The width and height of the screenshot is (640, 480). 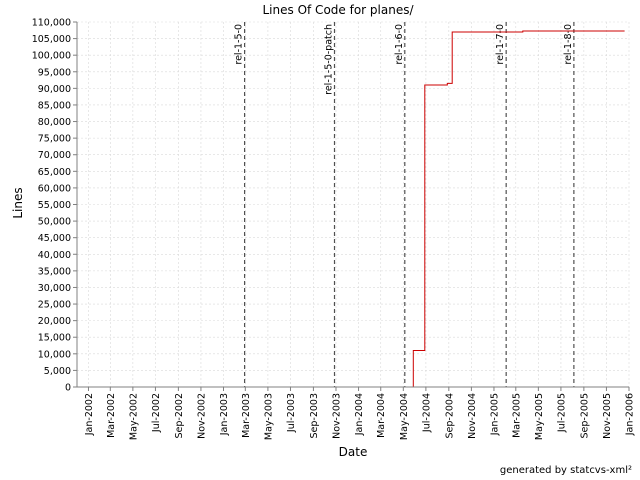 What do you see at coordinates (54, 172) in the screenshot?
I see `y-tick-label: 65,000` at bounding box center [54, 172].